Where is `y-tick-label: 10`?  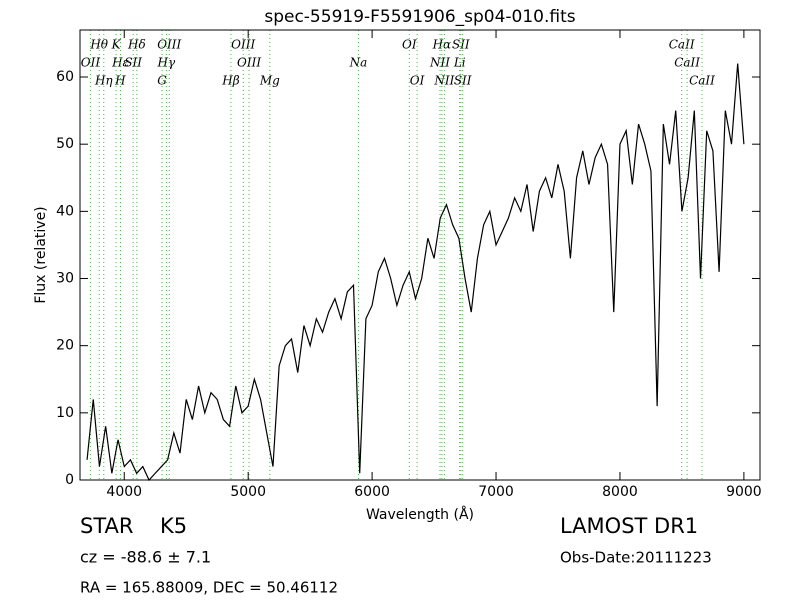
y-tick-label: 10 is located at coordinates (65, 413).